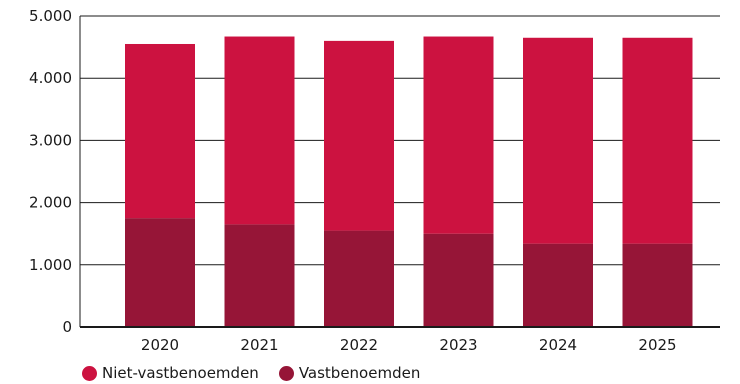 This screenshot has width=740, height=384. I want to click on y-tick-label: 0, so click(67, 327).